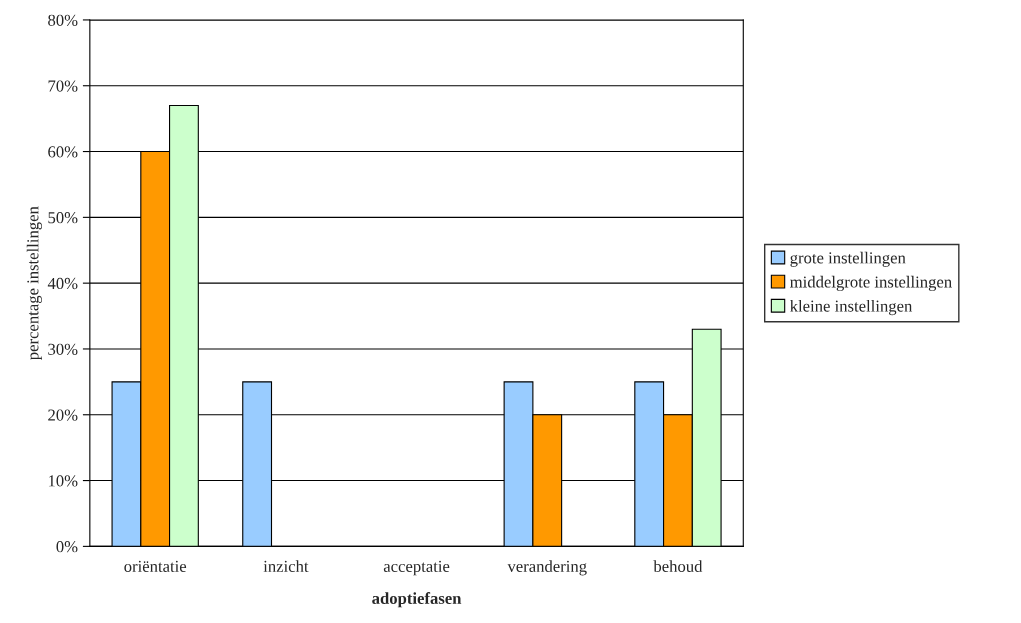 The width and height of the screenshot is (1021, 623). What do you see at coordinates (871, 283) in the screenshot?
I see `legend-label: middelgrote instellingen` at bounding box center [871, 283].